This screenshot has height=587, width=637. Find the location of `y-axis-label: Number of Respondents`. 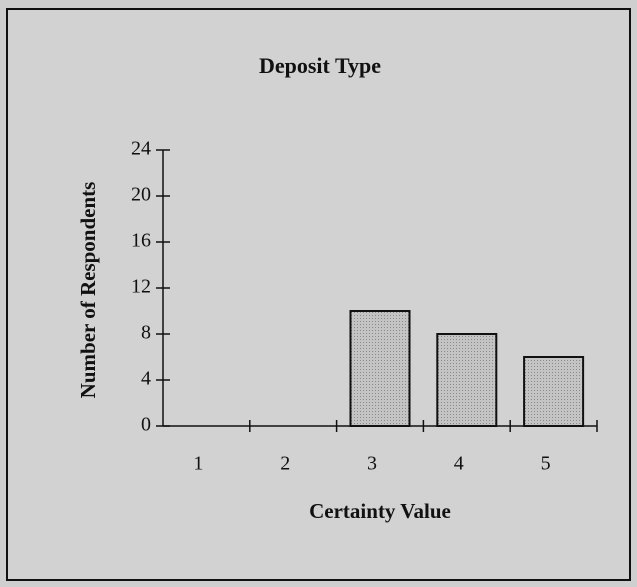

y-axis-label: Number of Respondents is located at coordinates (88, 290).